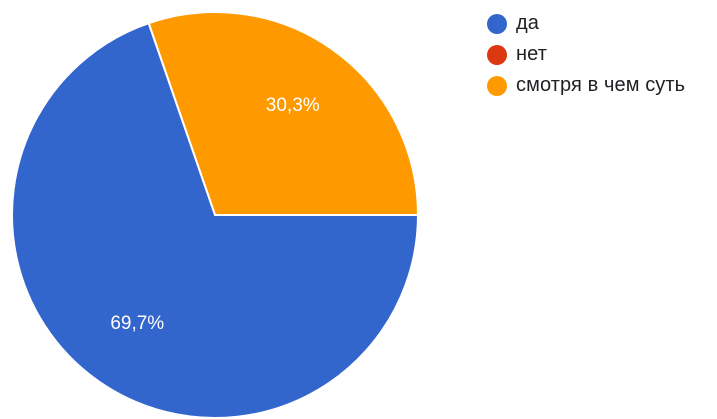 This screenshot has width=717, height=419. Describe the element at coordinates (586, 23) in the screenshot. I see `legend-item-da: да` at that location.